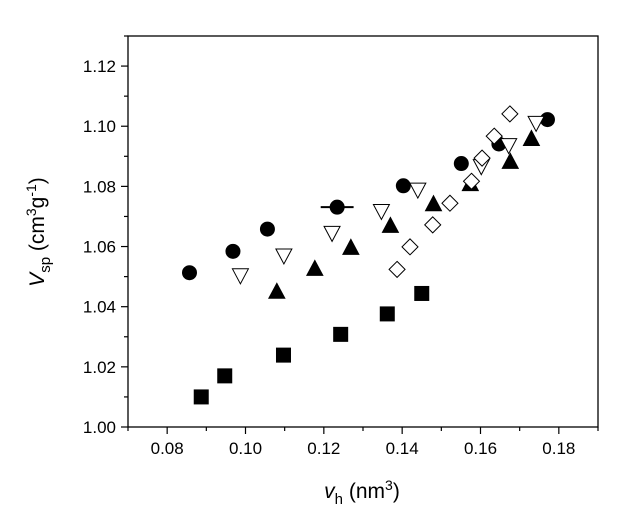 Image resolution: width=639 pixels, height=517 pixels. I want to click on y-tick-label: 1.08, so click(99, 186).